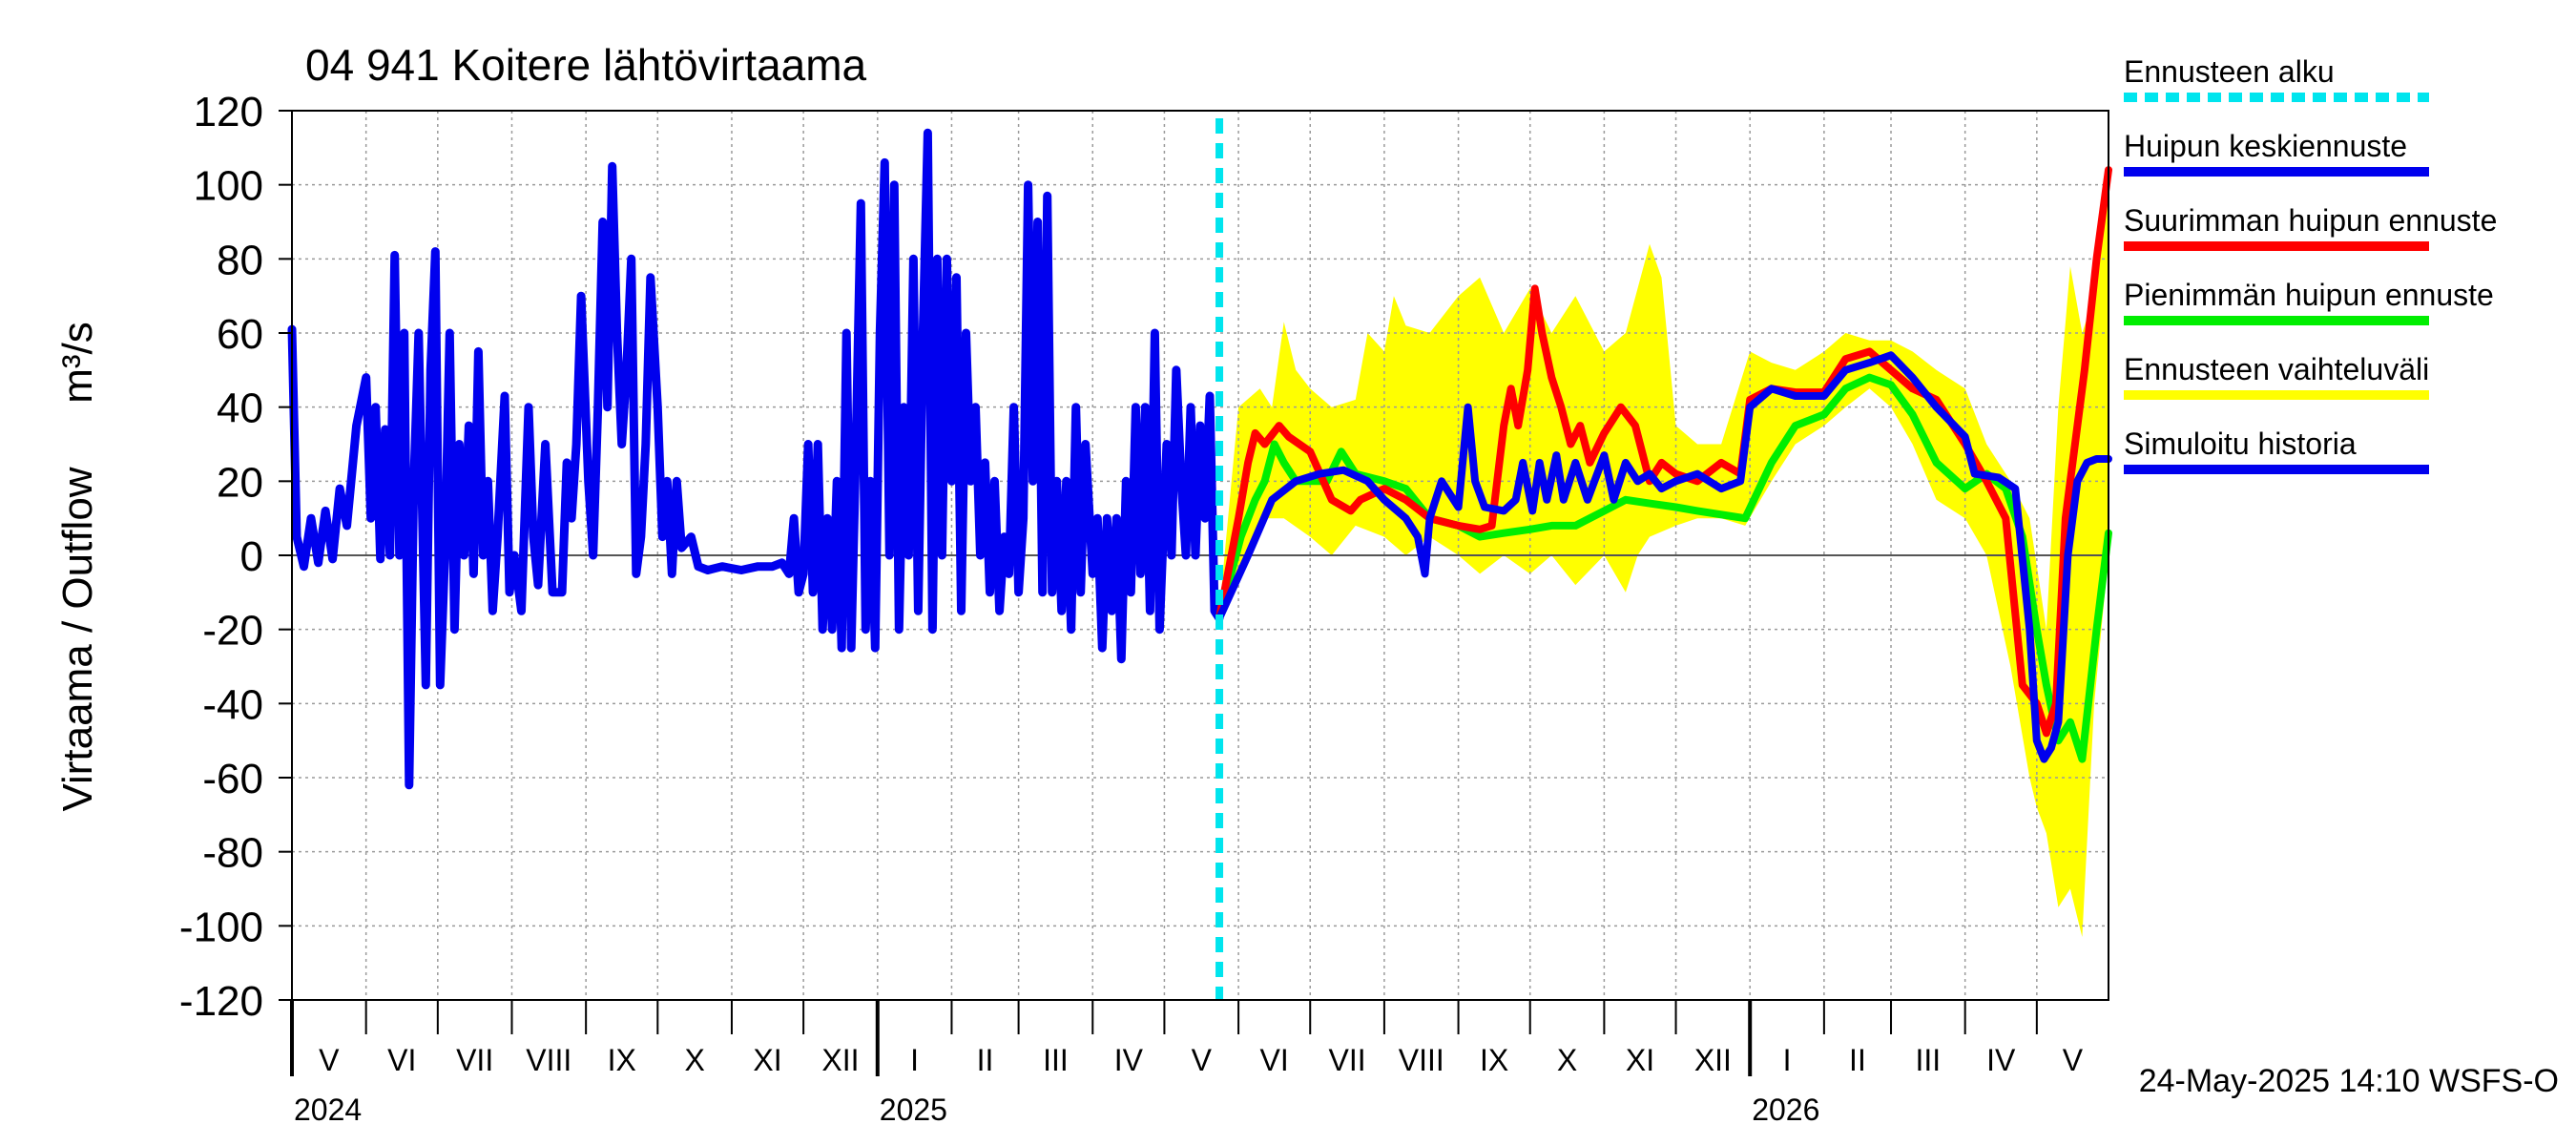  What do you see at coordinates (240, 408) in the screenshot?
I see `y-tick-label: 40` at bounding box center [240, 408].